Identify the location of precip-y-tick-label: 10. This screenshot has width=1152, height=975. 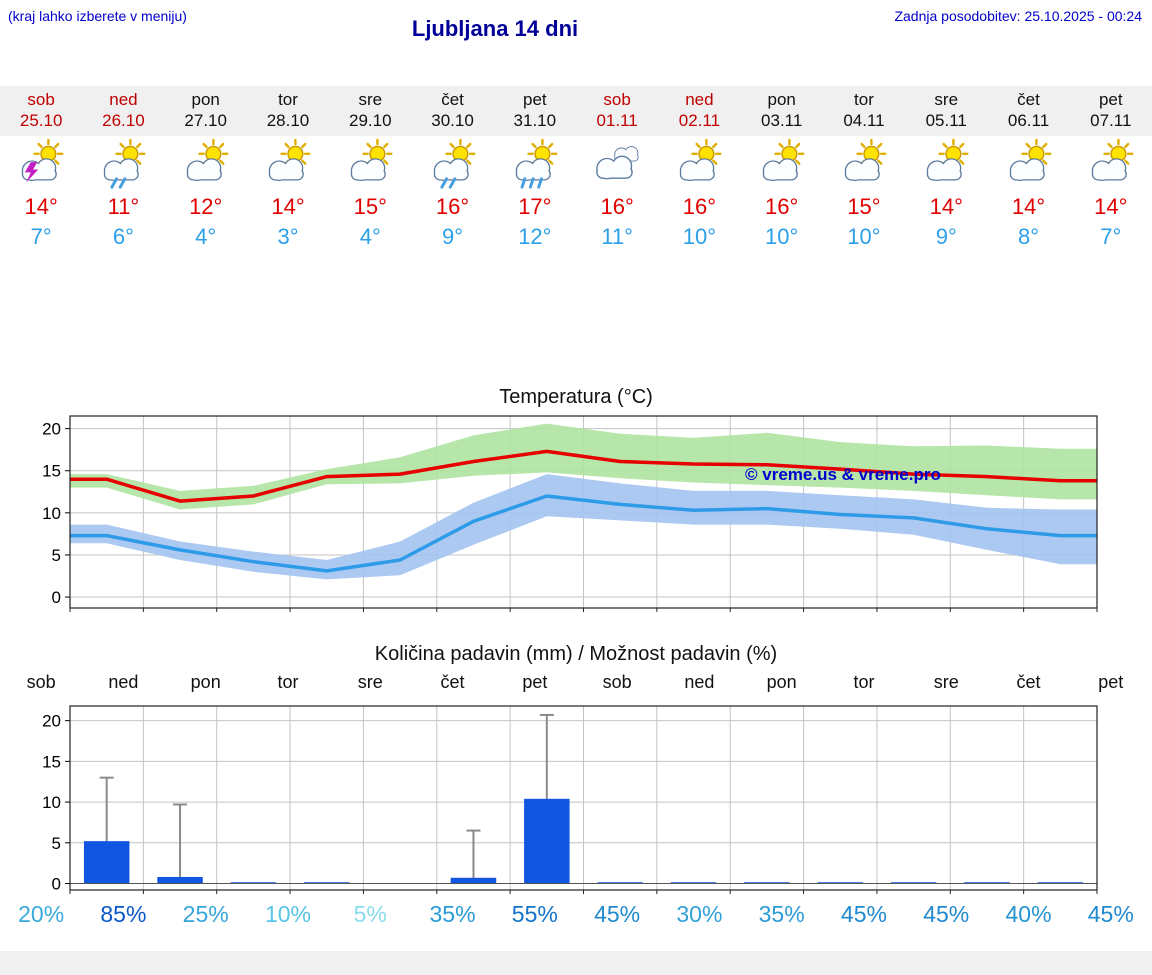
(51, 802).